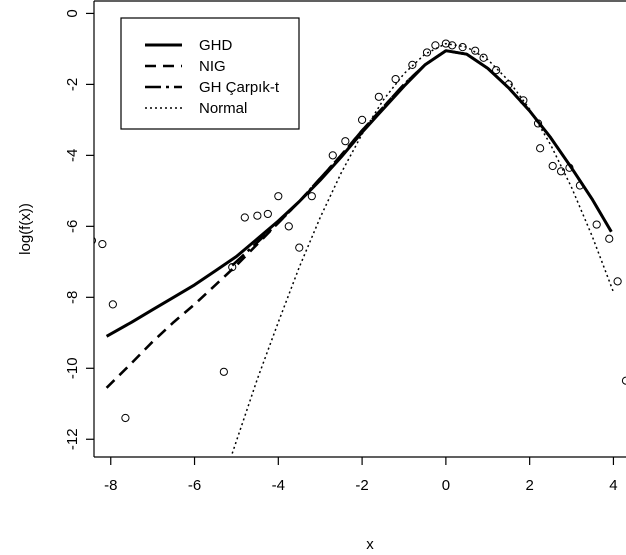 Image resolution: width=626 pixels, height=555 pixels. I want to click on legend: GHD NIG GH Çarpık-t Normal, so click(210, 73).